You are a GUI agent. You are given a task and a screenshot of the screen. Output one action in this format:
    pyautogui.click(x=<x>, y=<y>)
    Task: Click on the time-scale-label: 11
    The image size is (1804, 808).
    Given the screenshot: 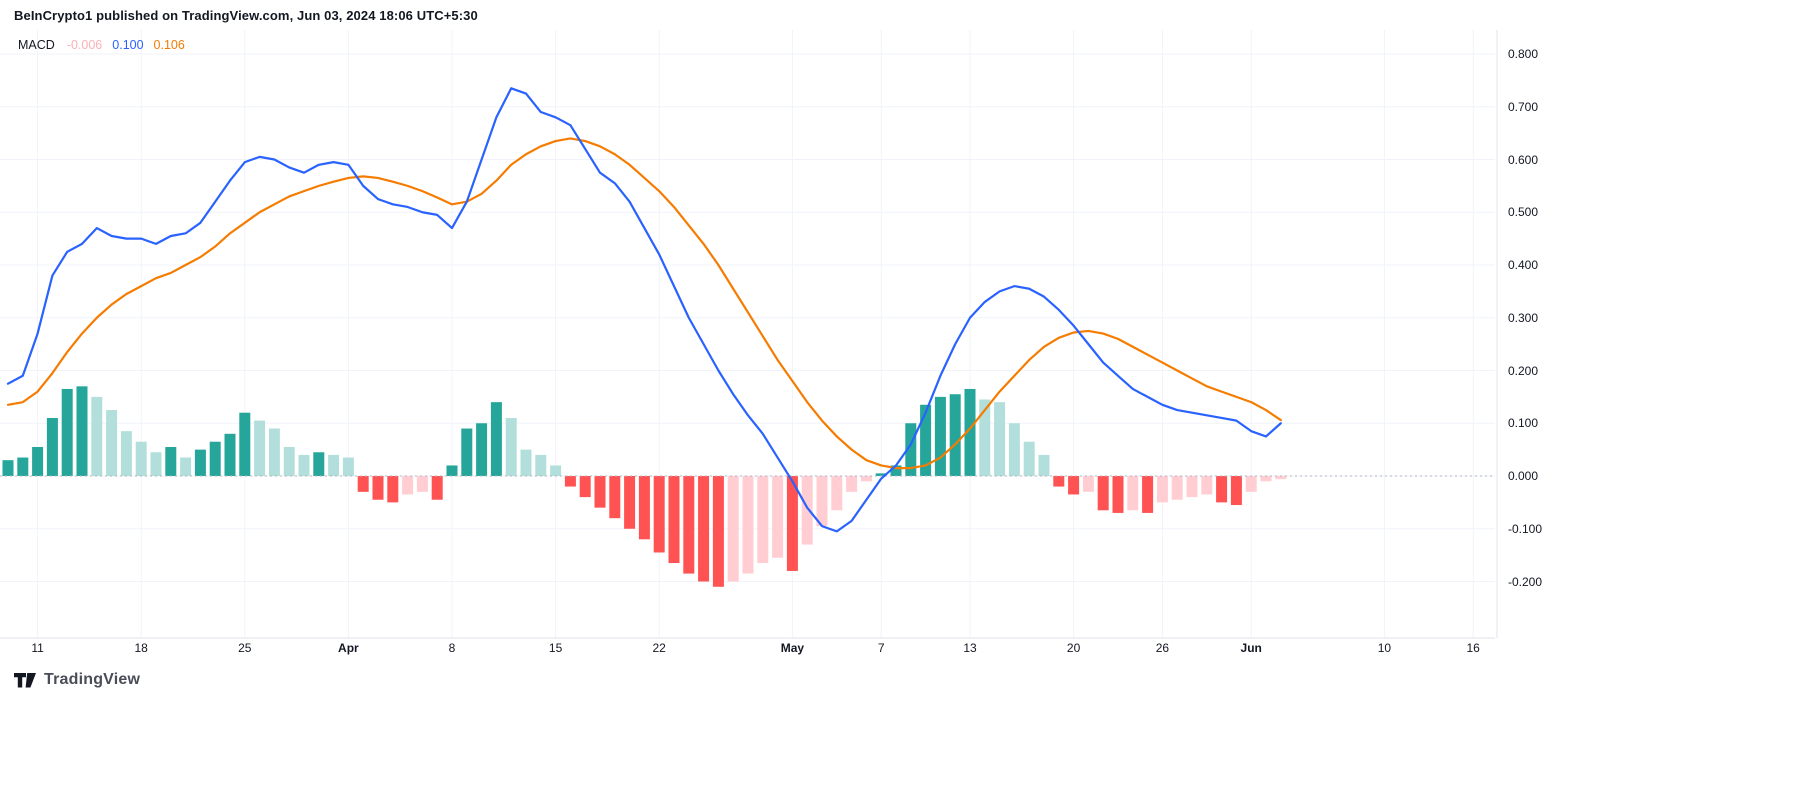 What is the action you would take?
    pyautogui.click(x=37, y=648)
    